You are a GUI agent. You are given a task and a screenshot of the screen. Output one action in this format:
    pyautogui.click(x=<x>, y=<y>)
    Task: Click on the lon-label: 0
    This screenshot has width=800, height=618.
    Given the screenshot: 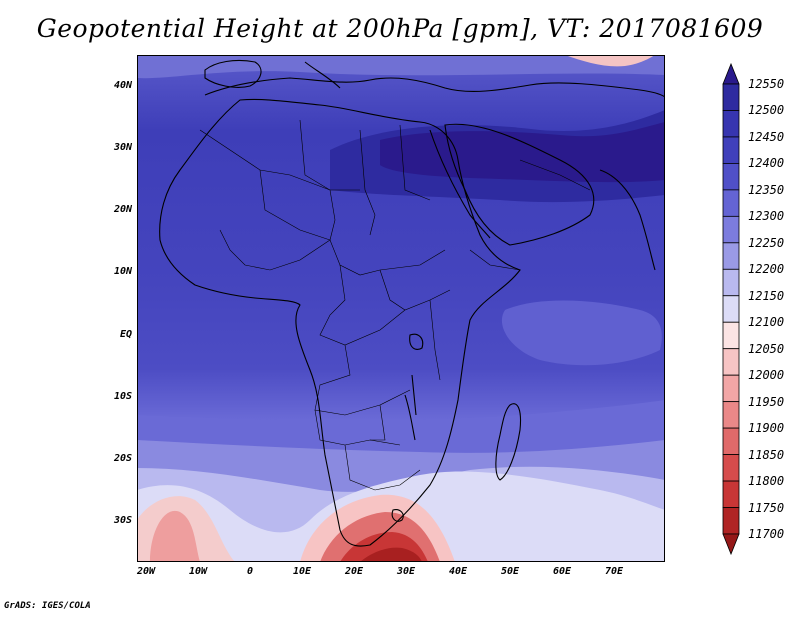 What is the action you would take?
    pyautogui.click(x=250, y=571)
    